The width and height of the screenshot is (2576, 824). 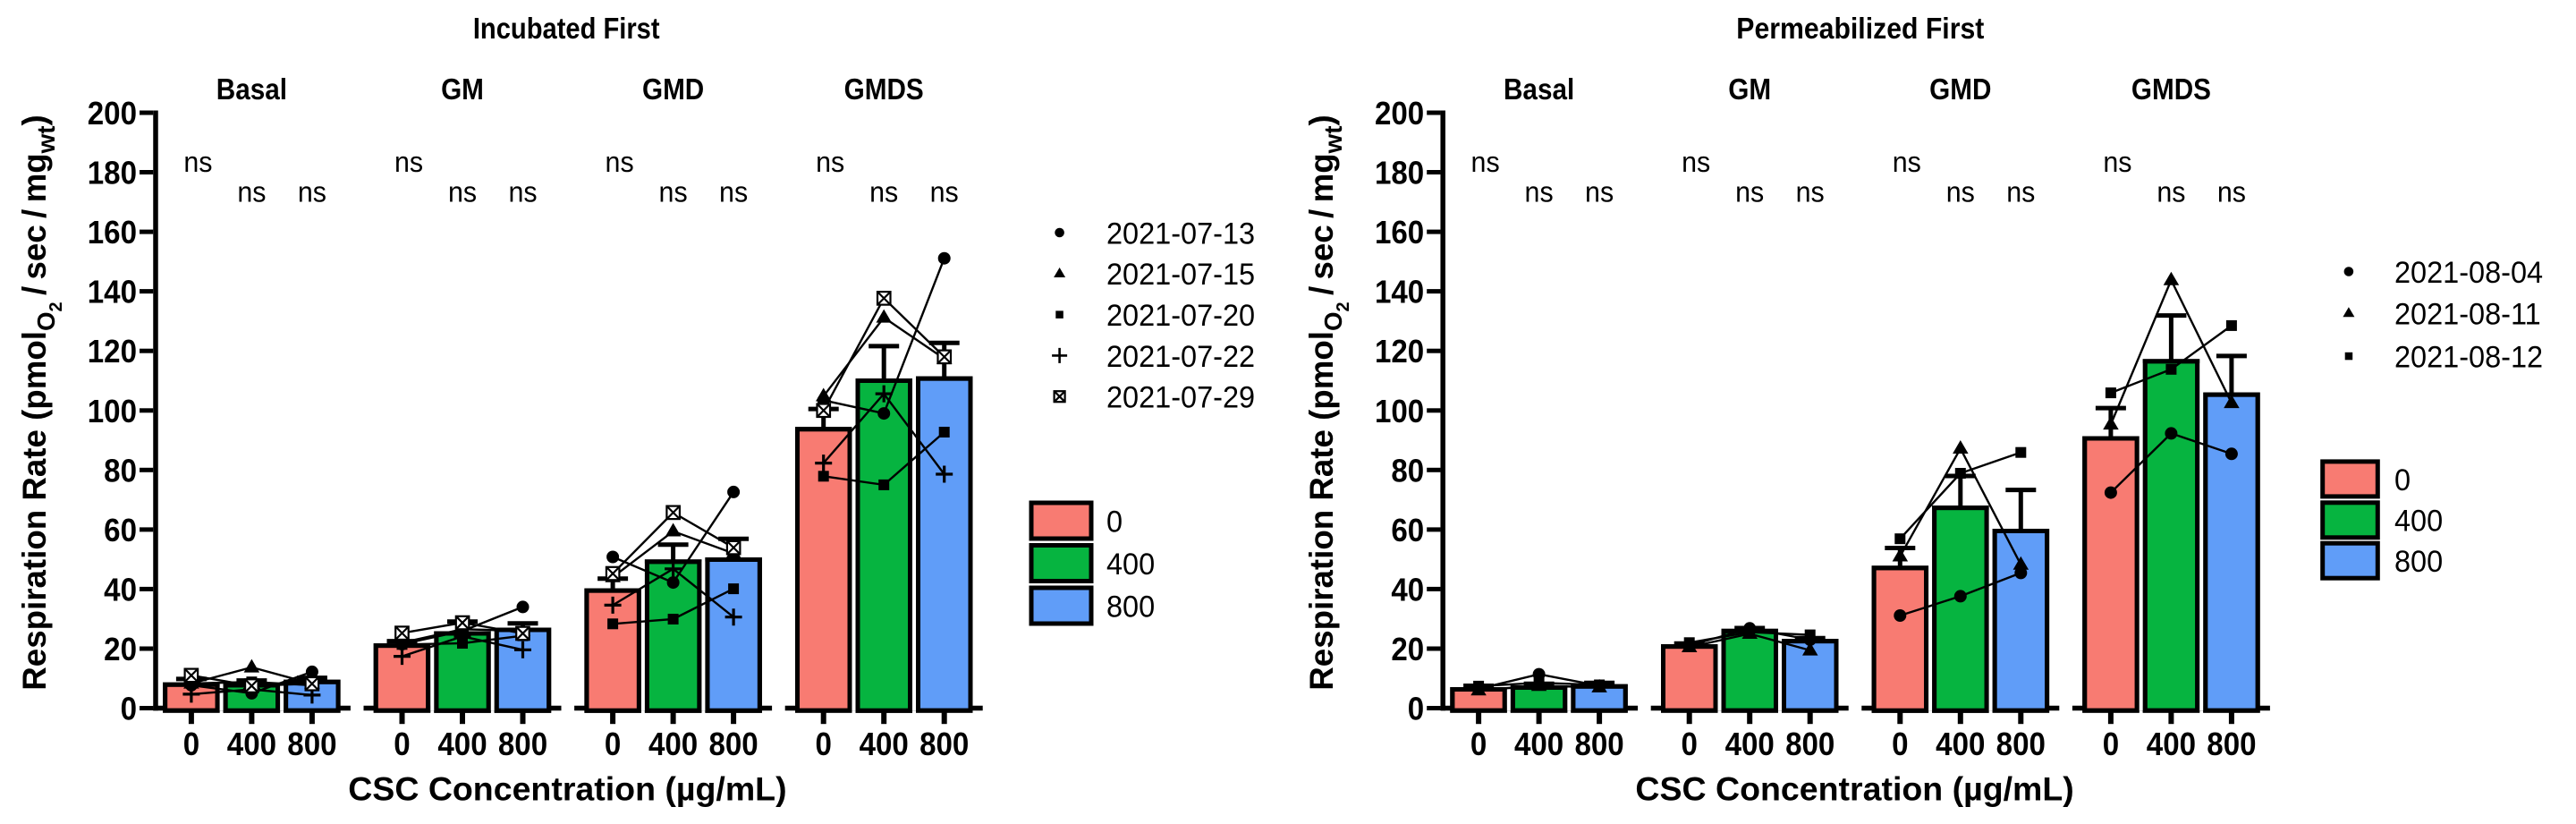 What do you see at coordinates (1180, 234) in the screenshot?
I see `svg-text: 2021-07-13` at bounding box center [1180, 234].